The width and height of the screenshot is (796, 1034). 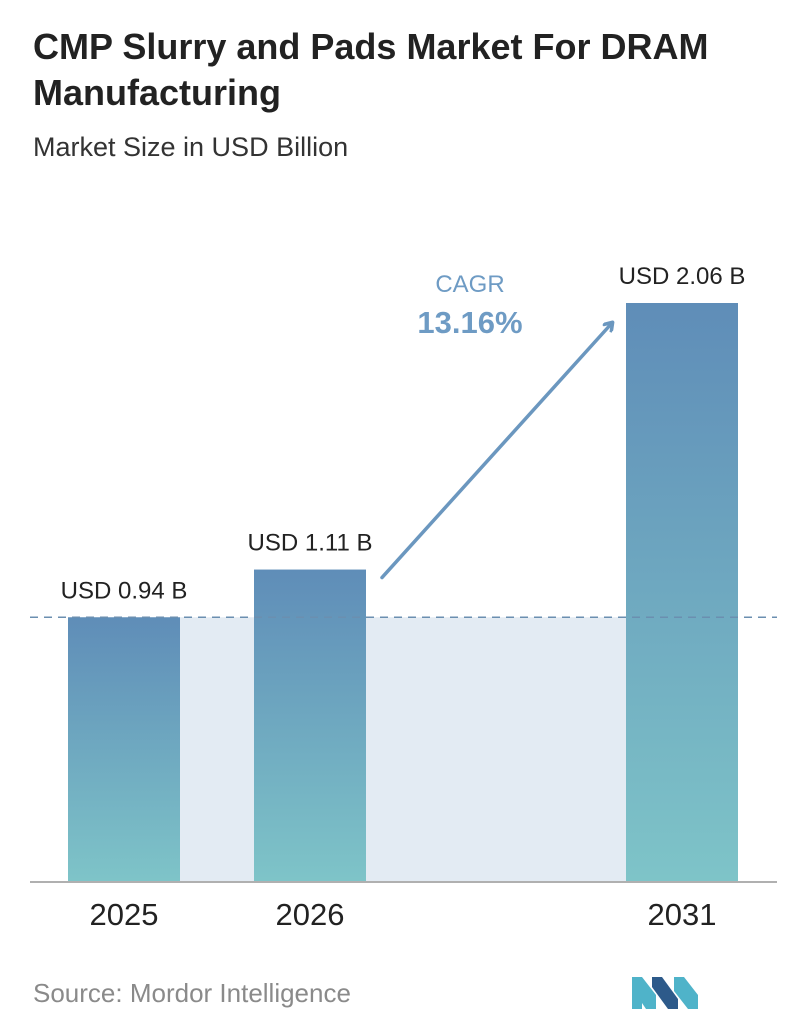 I want to click on bar-2031, so click(x=682, y=592).